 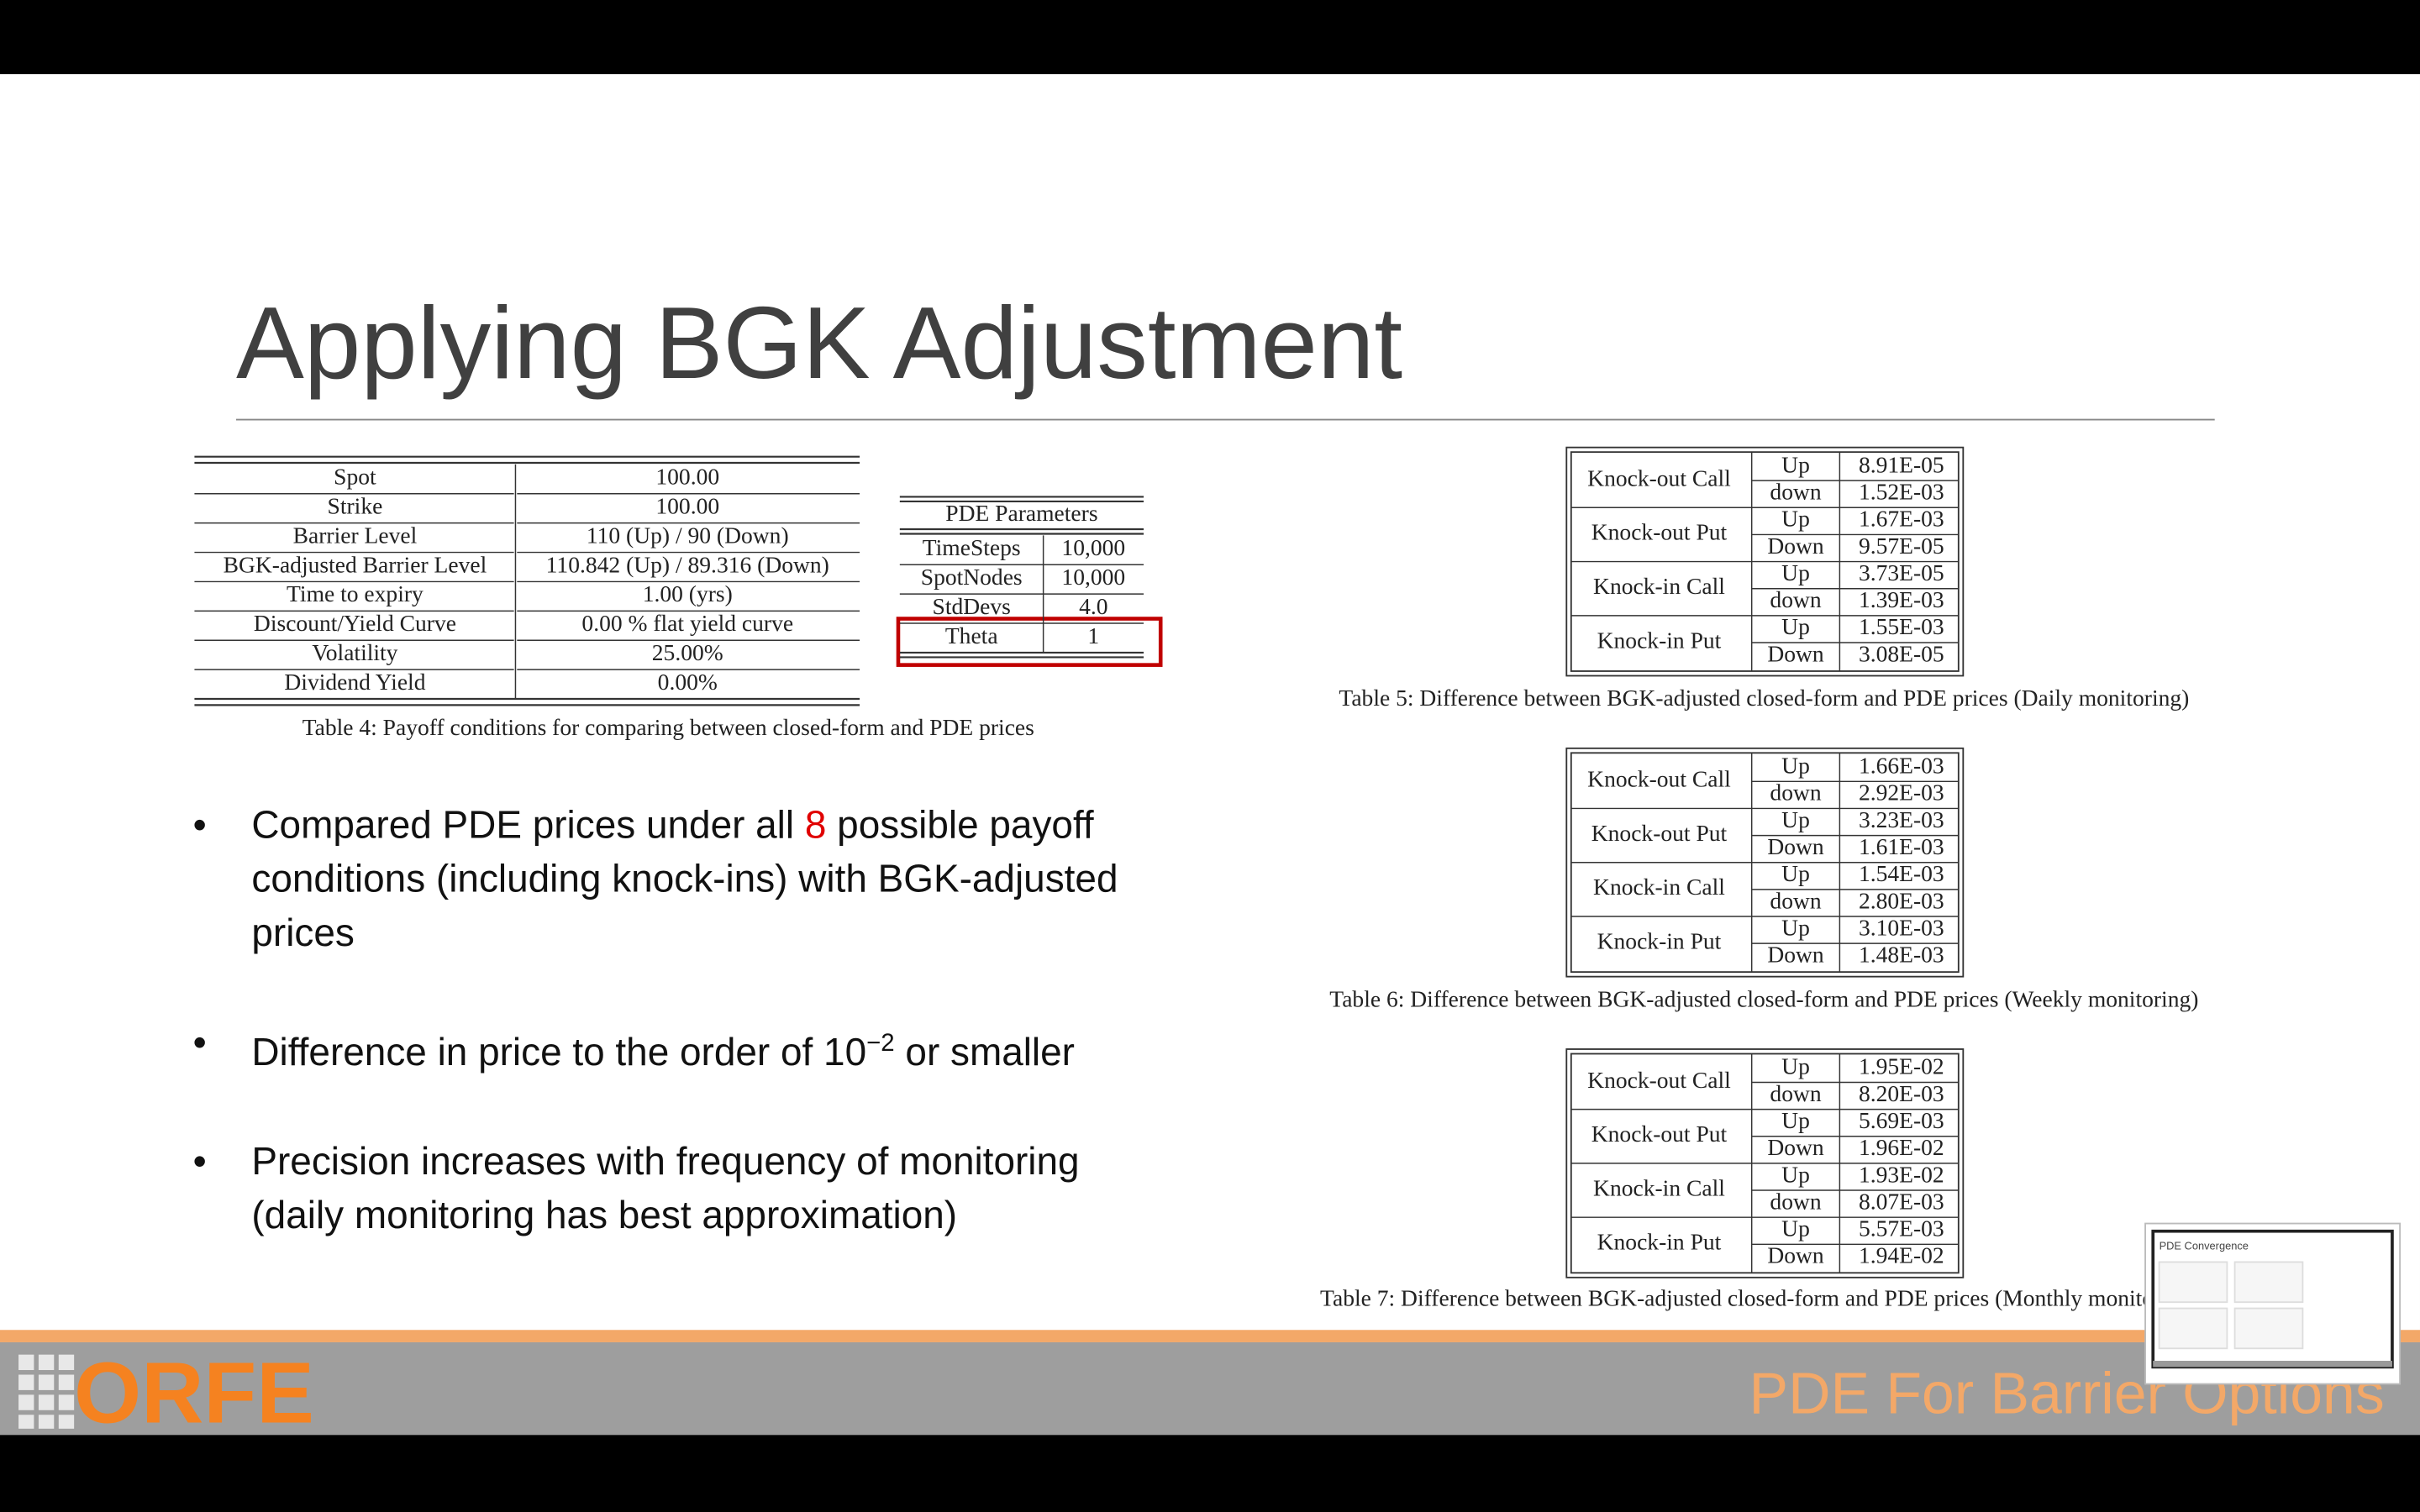 I want to click on footer-stripe, so click(x=1210, y=1336).